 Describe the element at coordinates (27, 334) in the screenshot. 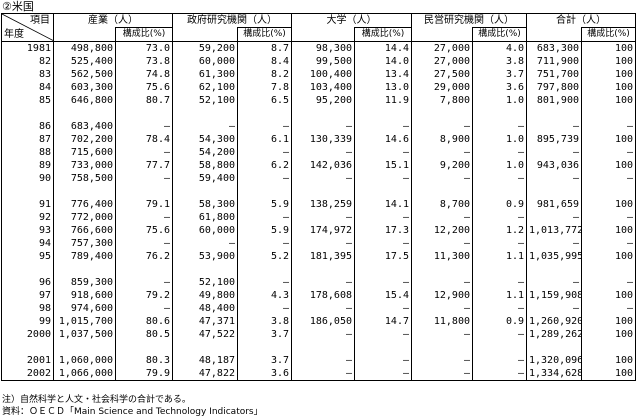

I see `year-cell: 2000` at that location.